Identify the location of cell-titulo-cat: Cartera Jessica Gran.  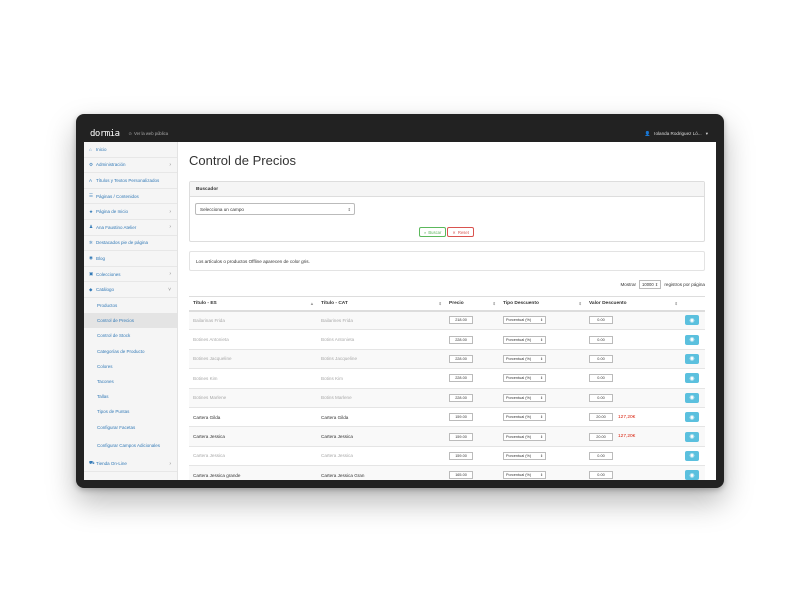
(381, 472).